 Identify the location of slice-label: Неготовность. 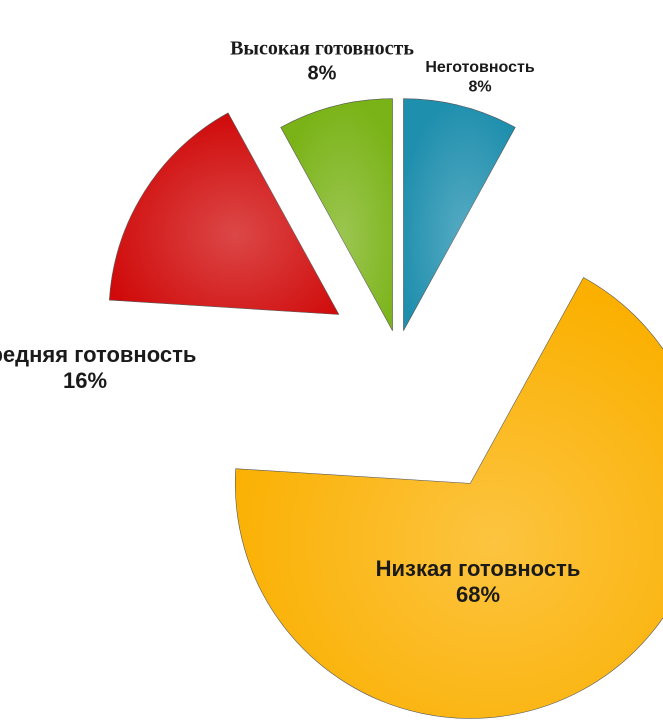
(479, 67).